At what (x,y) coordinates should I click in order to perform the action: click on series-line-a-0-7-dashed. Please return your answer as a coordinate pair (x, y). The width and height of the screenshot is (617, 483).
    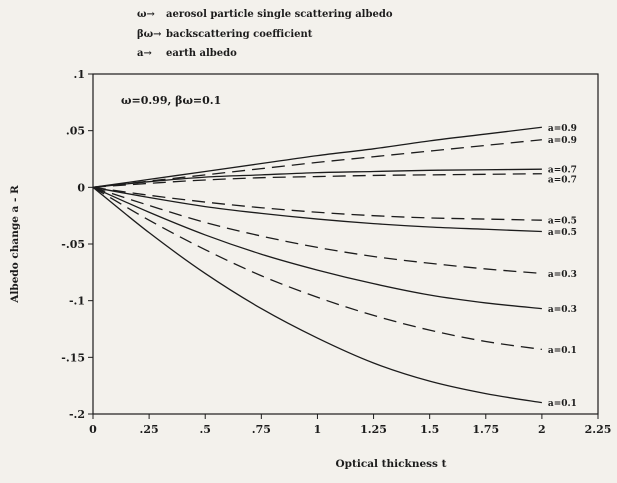
    Looking at the image, I should click on (317, 180).